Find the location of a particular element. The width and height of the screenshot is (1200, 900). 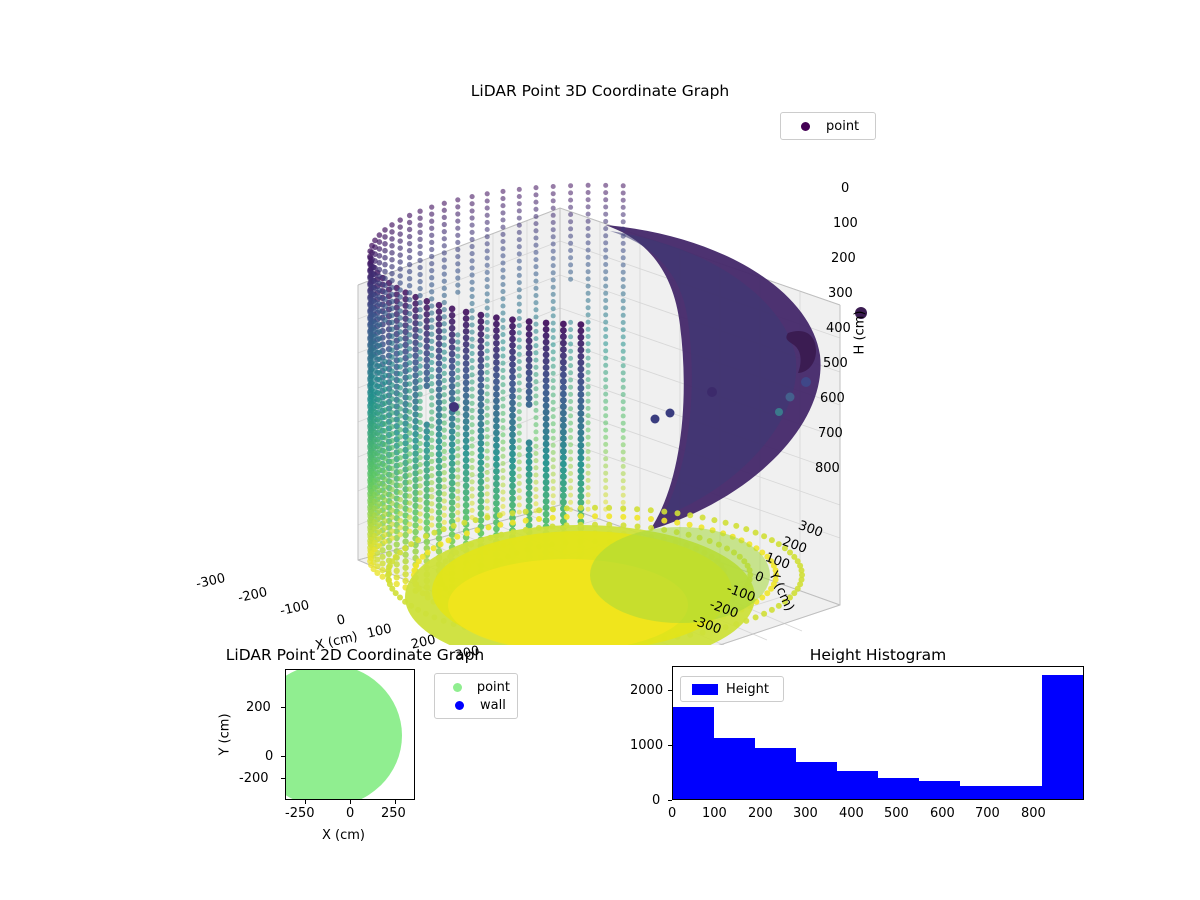

plot2d-ytick-m200: -200 is located at coordinates (254, 778).